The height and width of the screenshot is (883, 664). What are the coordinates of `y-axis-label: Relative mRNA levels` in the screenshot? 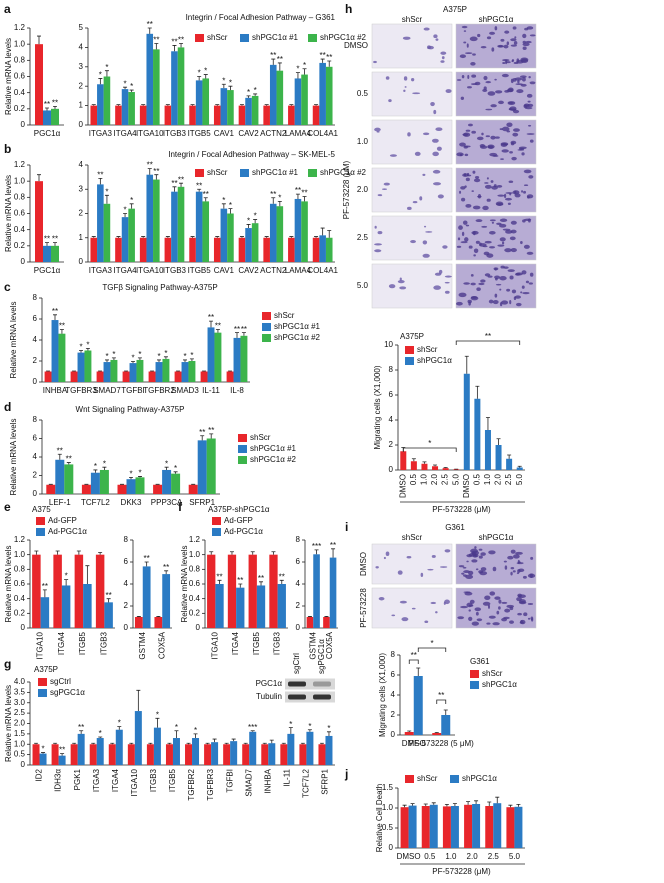 It's located at (8, 76).